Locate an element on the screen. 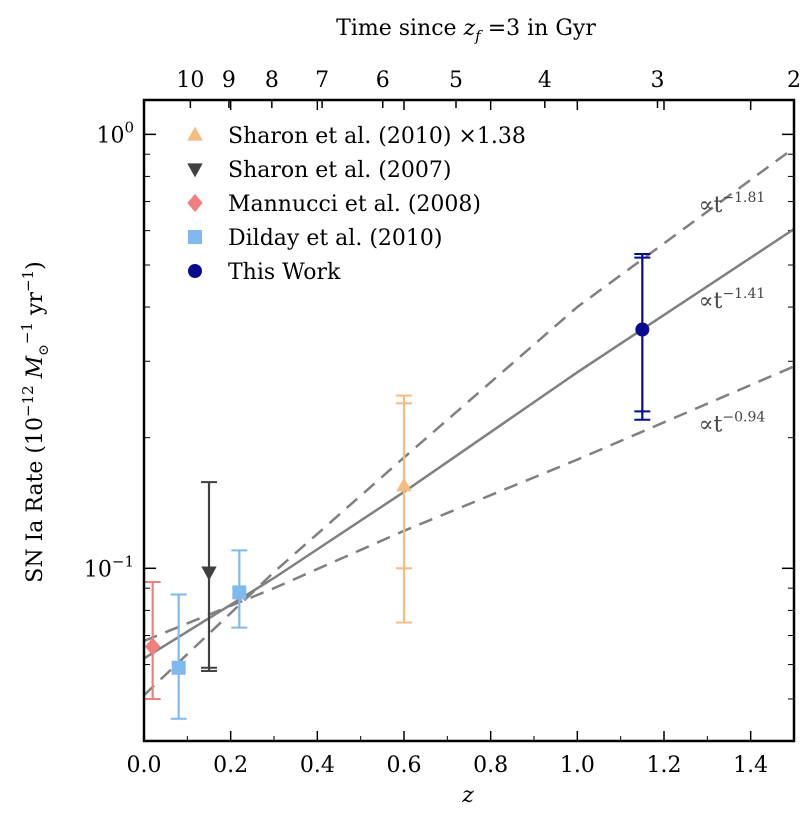 This screenshot has width=808, height=813. fit-line-label-1: ∝t−1.41 is located at coordinates (732, 300).